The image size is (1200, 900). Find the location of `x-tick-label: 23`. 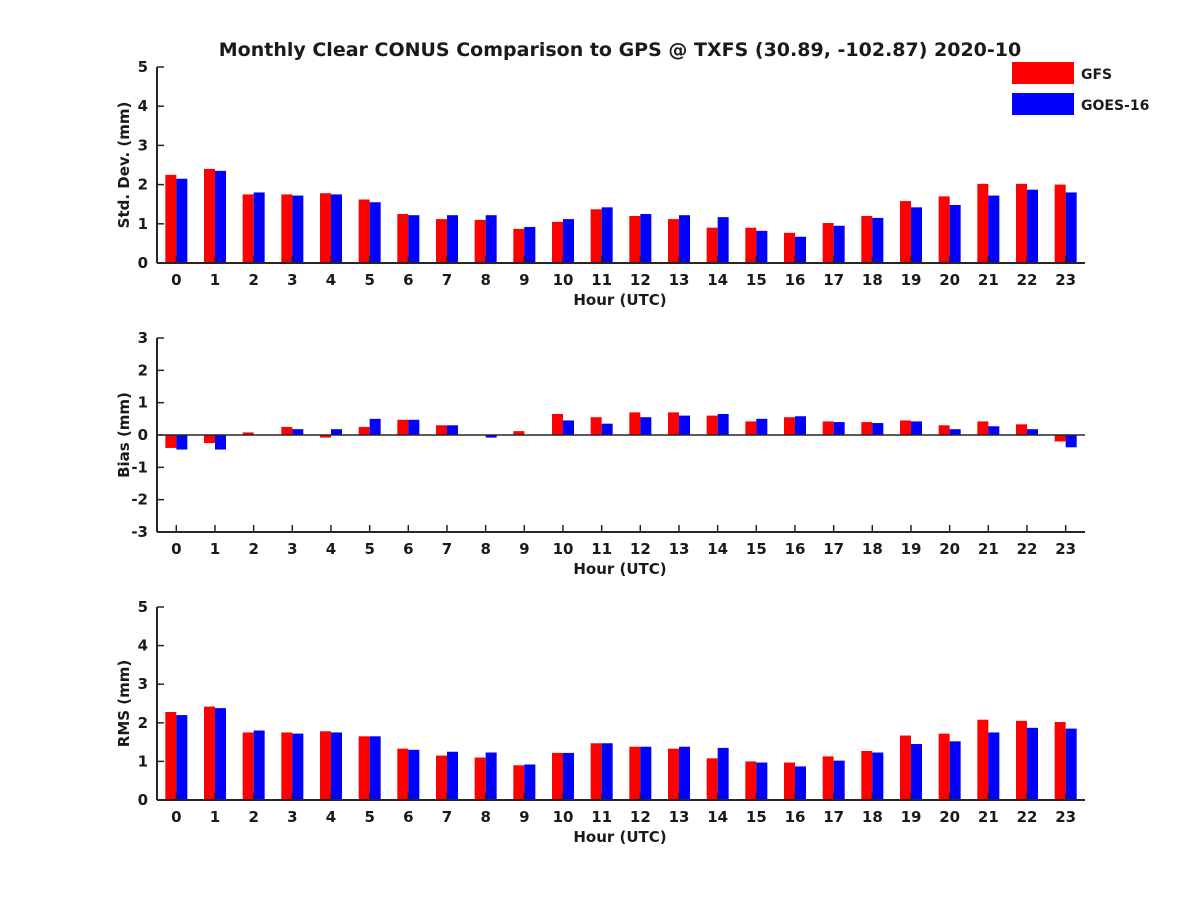

x-tick-label: 23 is located at coordinates (1065, 549).